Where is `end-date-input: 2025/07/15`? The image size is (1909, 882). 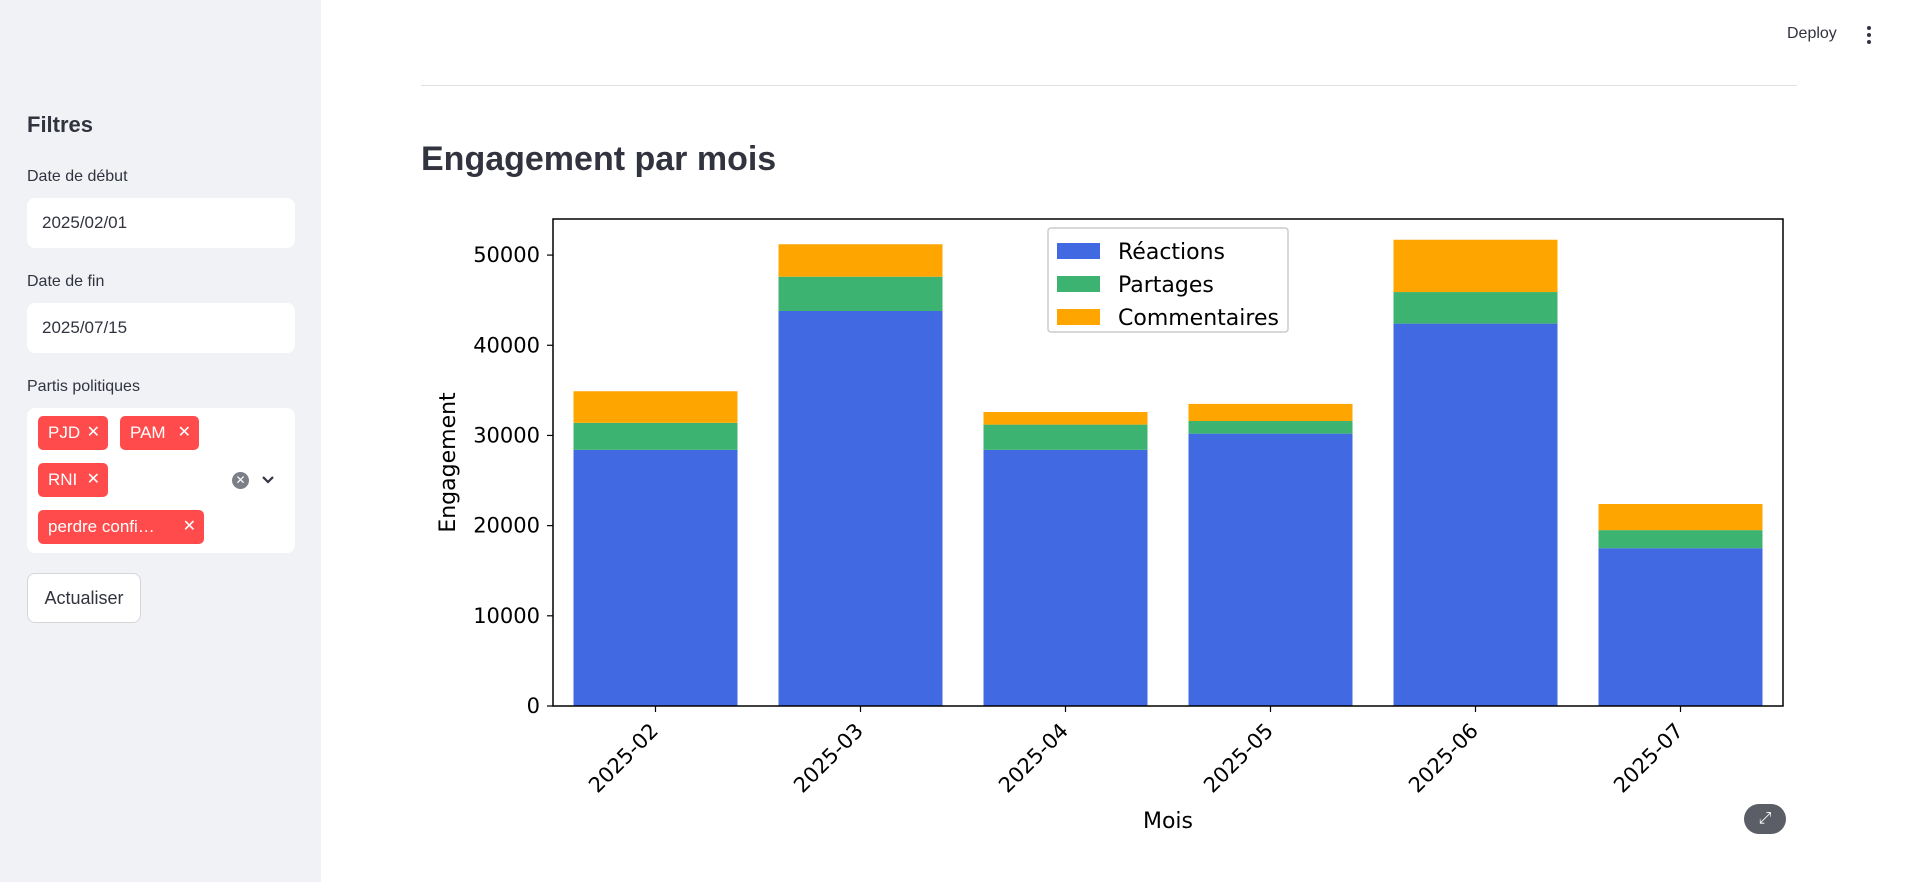 end-date-input: 2025/07/15 is located at coordinates (161, 328).